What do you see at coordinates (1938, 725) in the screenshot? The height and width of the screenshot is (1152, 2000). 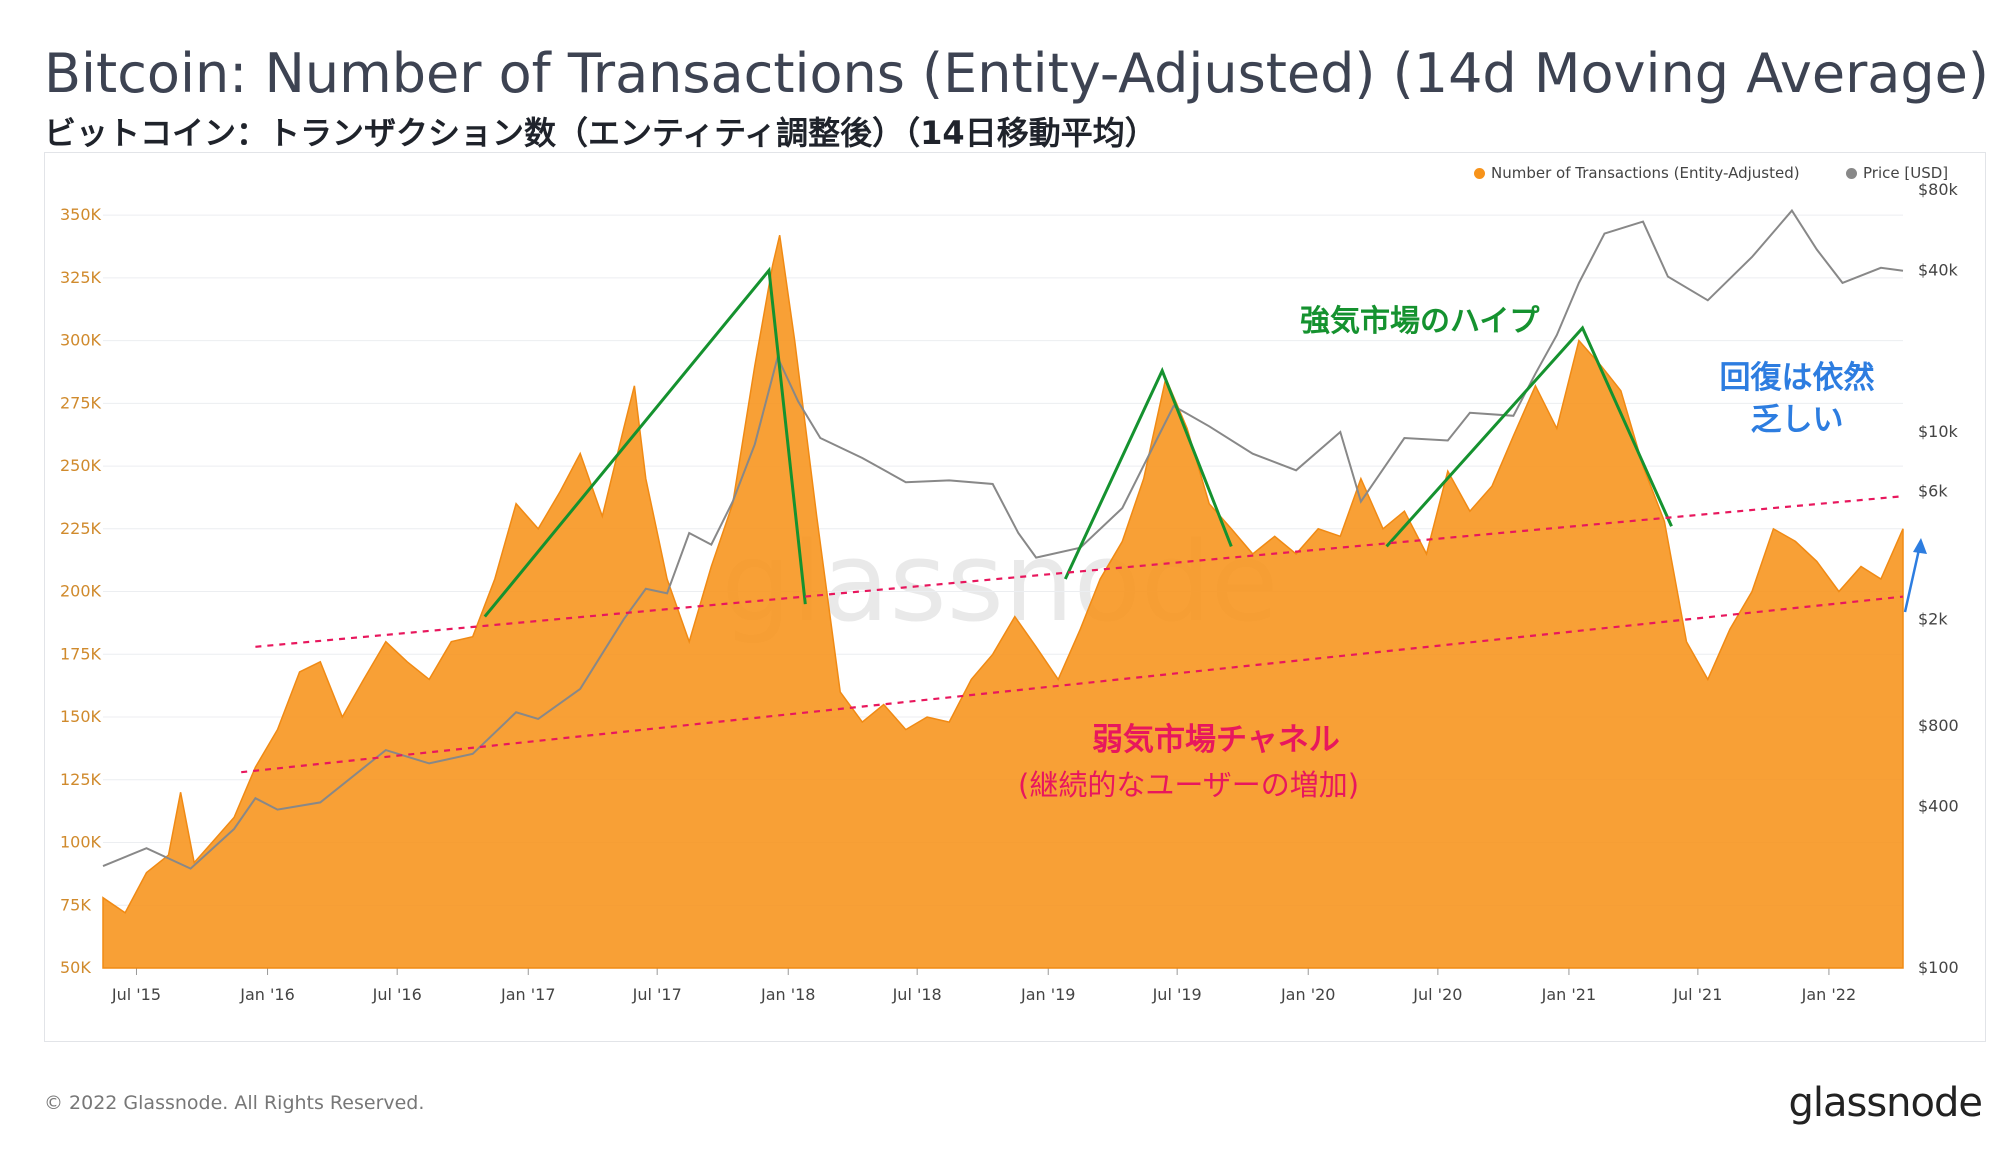 I see `y-right-tick-label: $800` at bounding box center [1938, 725].